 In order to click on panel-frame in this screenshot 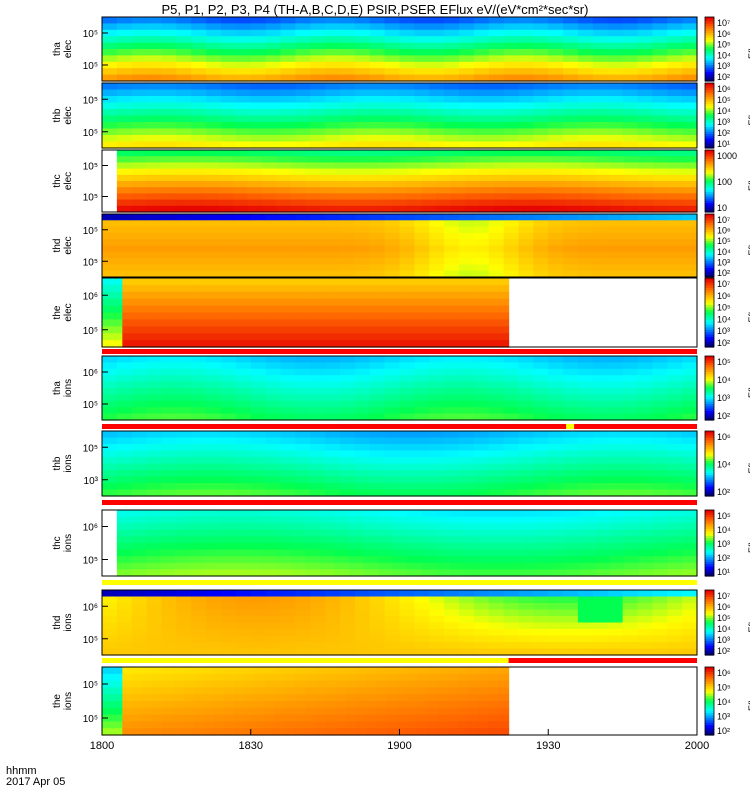, I will do `click(399, 115)`.